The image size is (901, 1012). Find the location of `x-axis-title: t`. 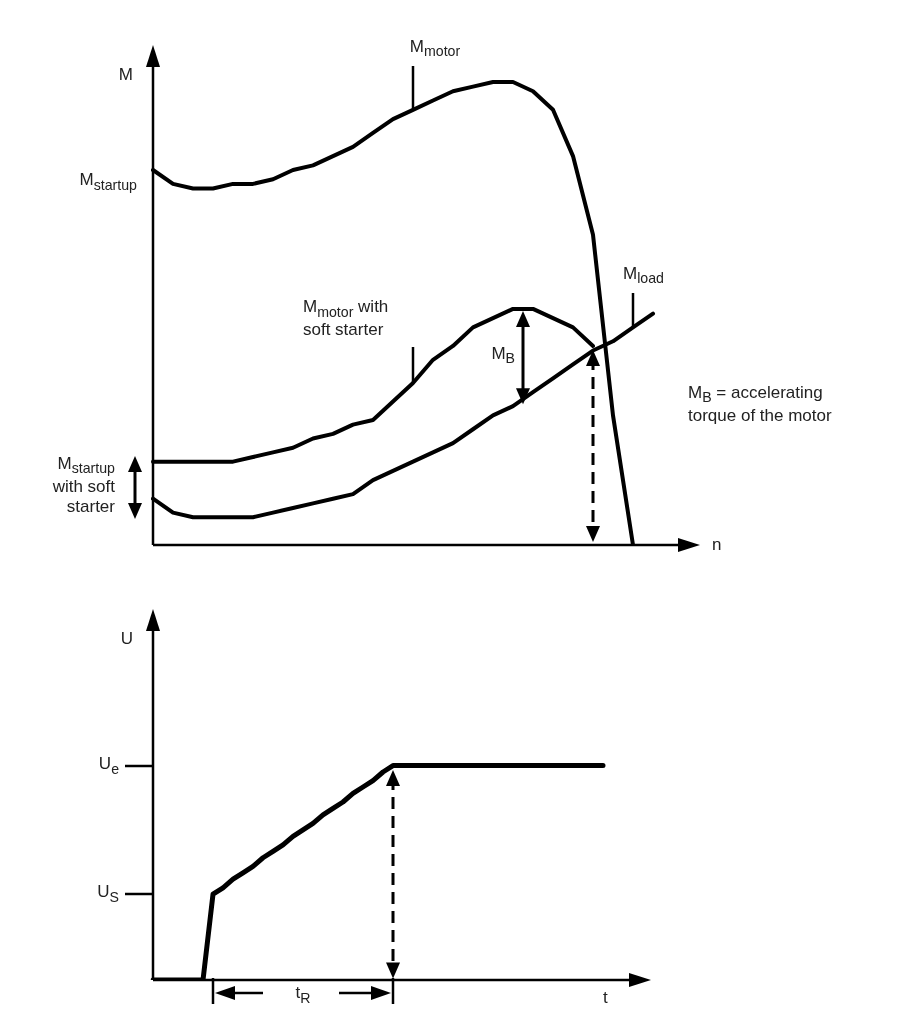

x-axis-title: t is located at coordinates (605, 998).